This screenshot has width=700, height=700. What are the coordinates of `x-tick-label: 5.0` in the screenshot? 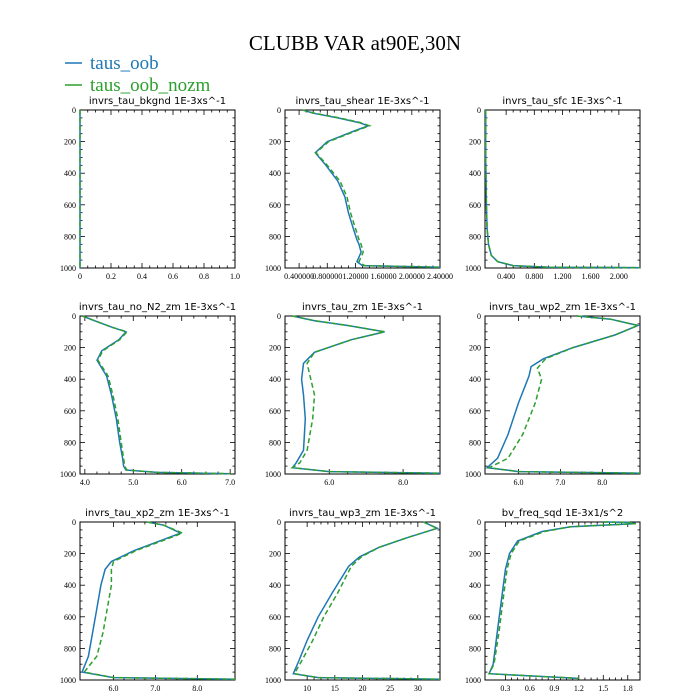 It's located at (133, 482).